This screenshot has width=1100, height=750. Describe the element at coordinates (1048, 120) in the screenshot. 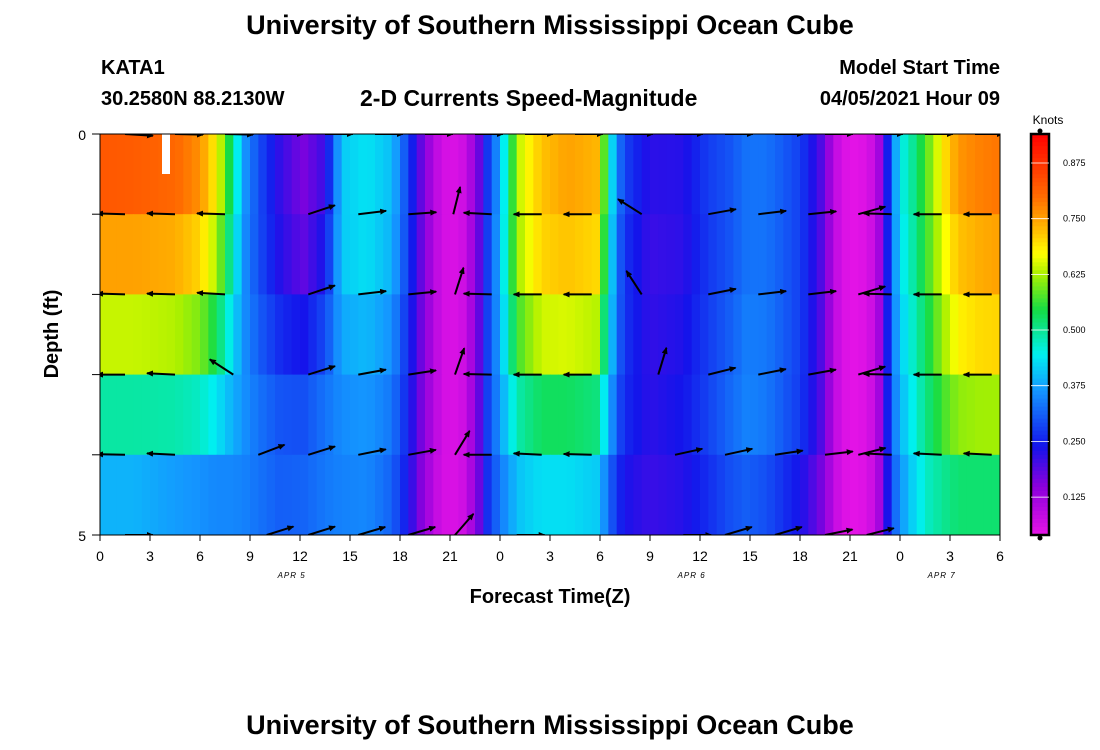

I see `colorbar-label: Knots` at that location.